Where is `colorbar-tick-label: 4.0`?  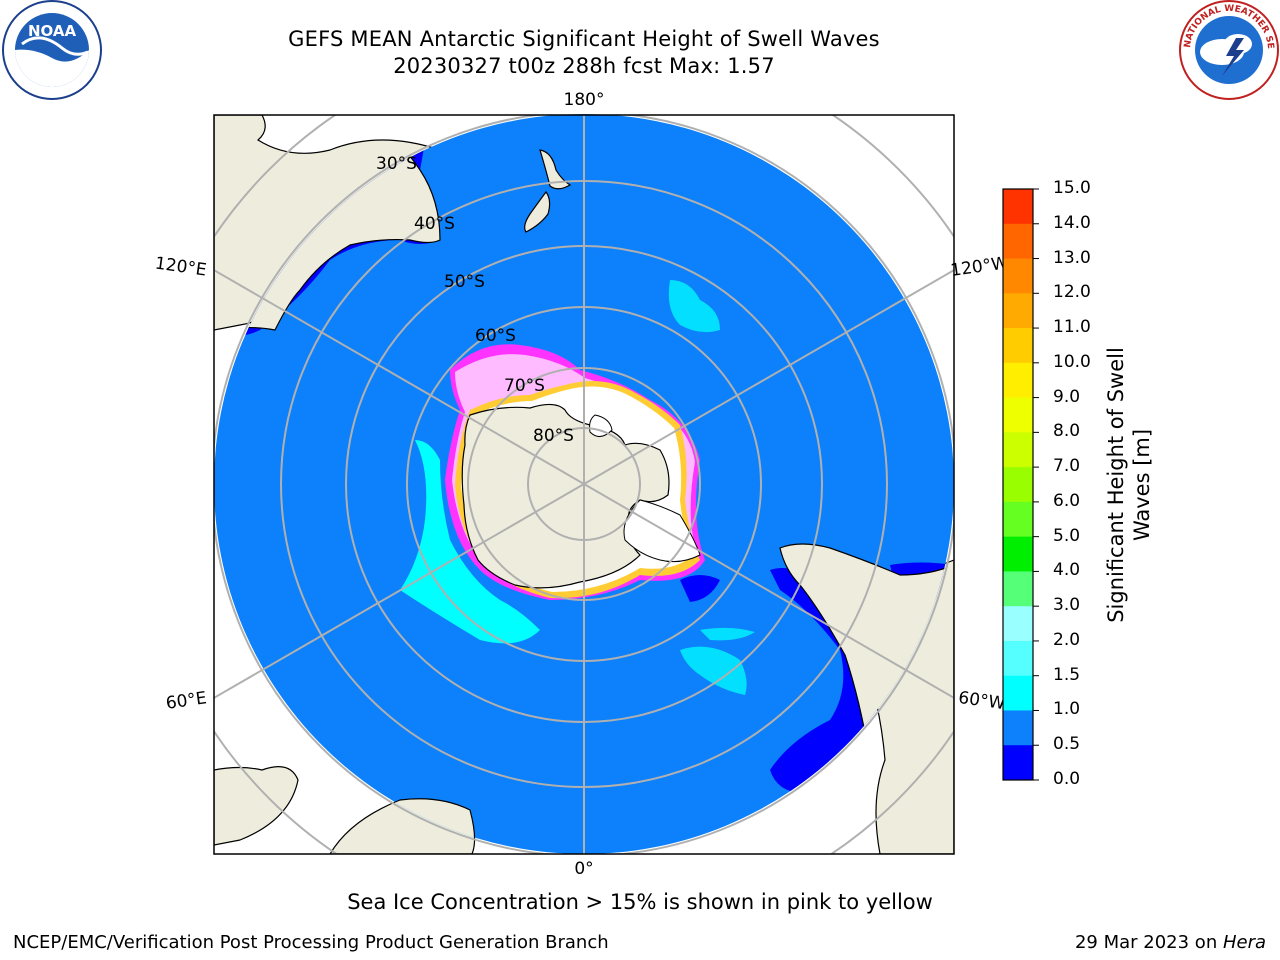 colorbar-tick-label: 4.0 is located at coordinates (1067, 570).